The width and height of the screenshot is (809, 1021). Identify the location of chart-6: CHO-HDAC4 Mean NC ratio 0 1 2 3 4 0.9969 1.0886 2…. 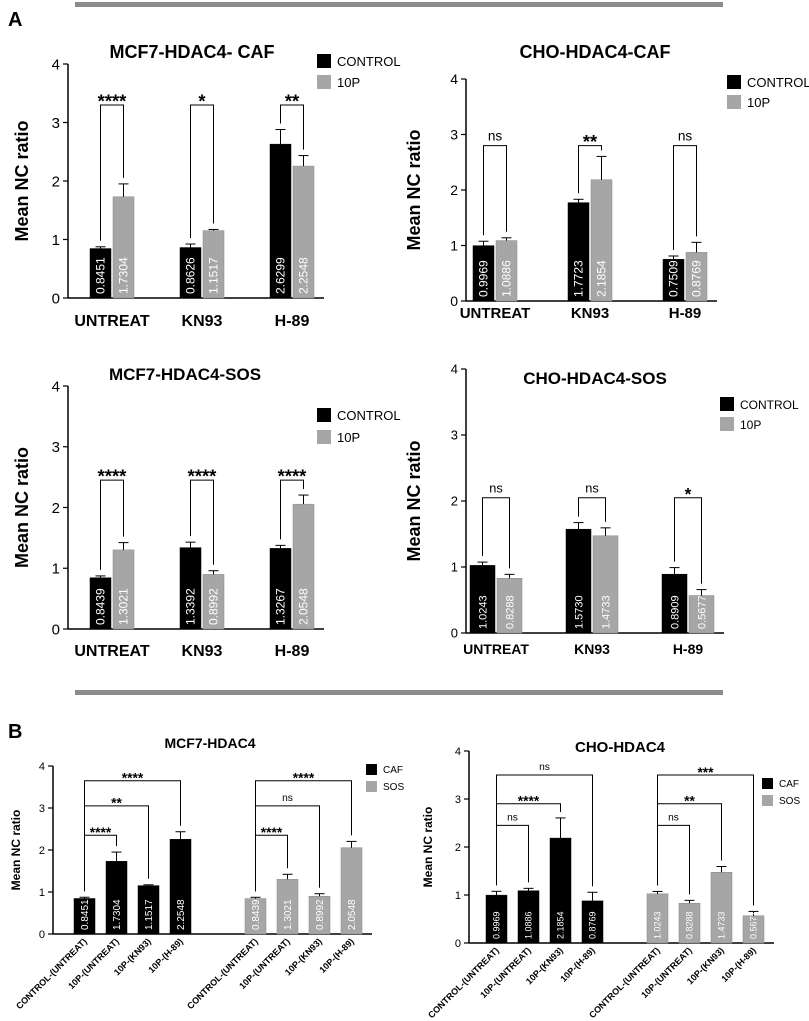
(610, 879).